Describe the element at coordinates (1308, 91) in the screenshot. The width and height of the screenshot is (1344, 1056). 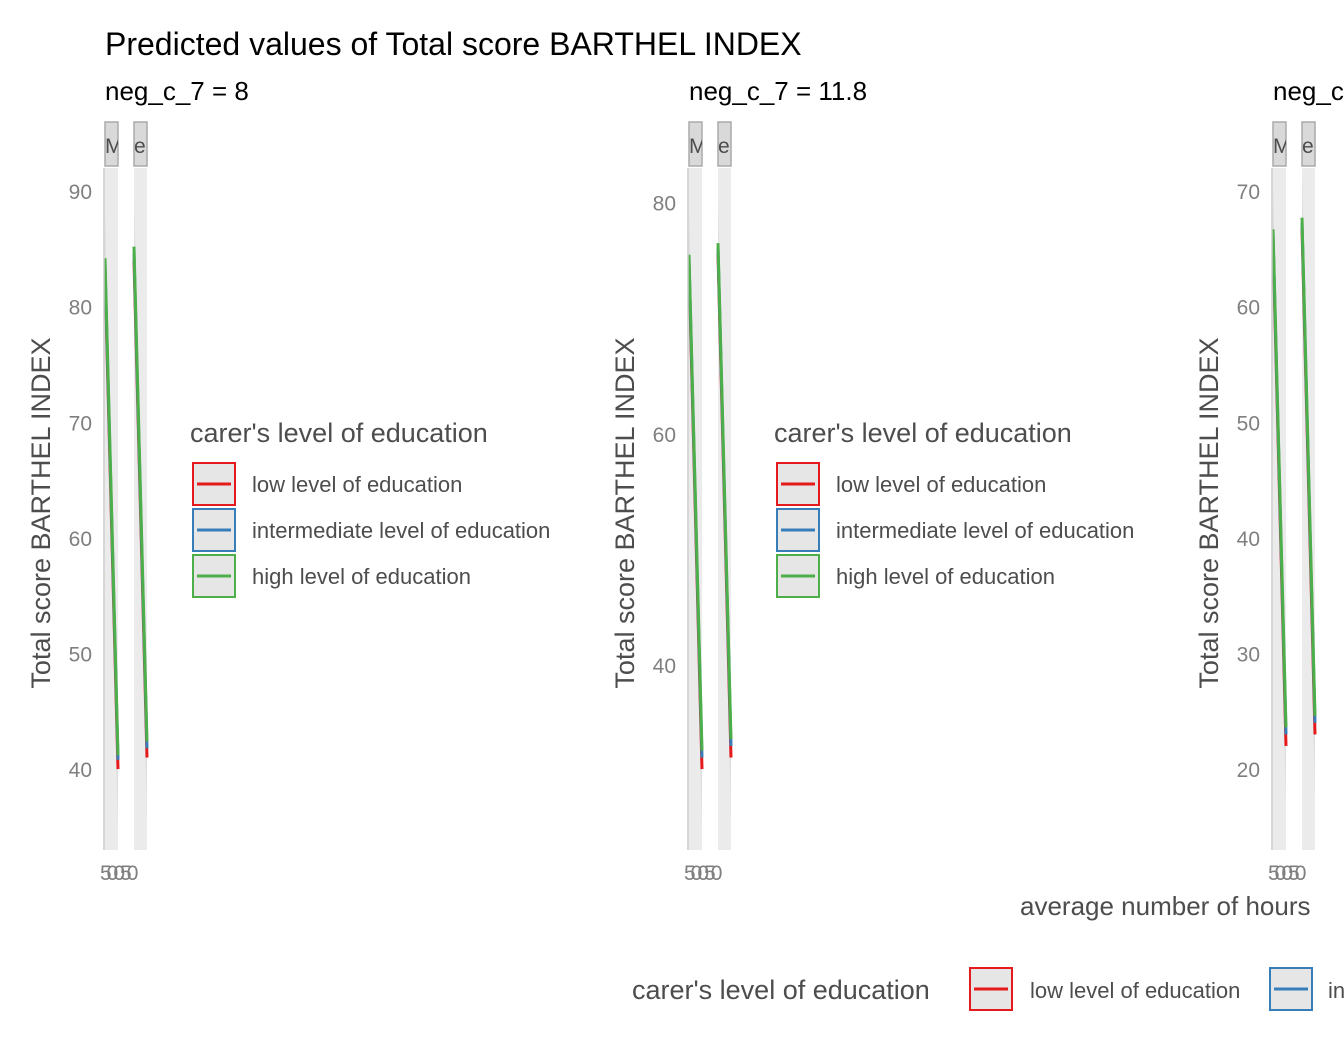
I see `panel-subtitle: neg_c` at that location.